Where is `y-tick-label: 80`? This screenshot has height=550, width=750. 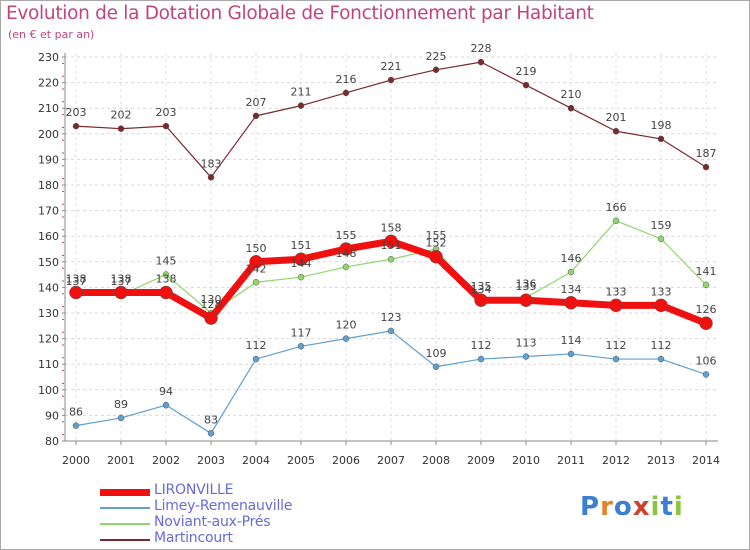
y-tick-label: 80 is located at coordinates (52, 441).